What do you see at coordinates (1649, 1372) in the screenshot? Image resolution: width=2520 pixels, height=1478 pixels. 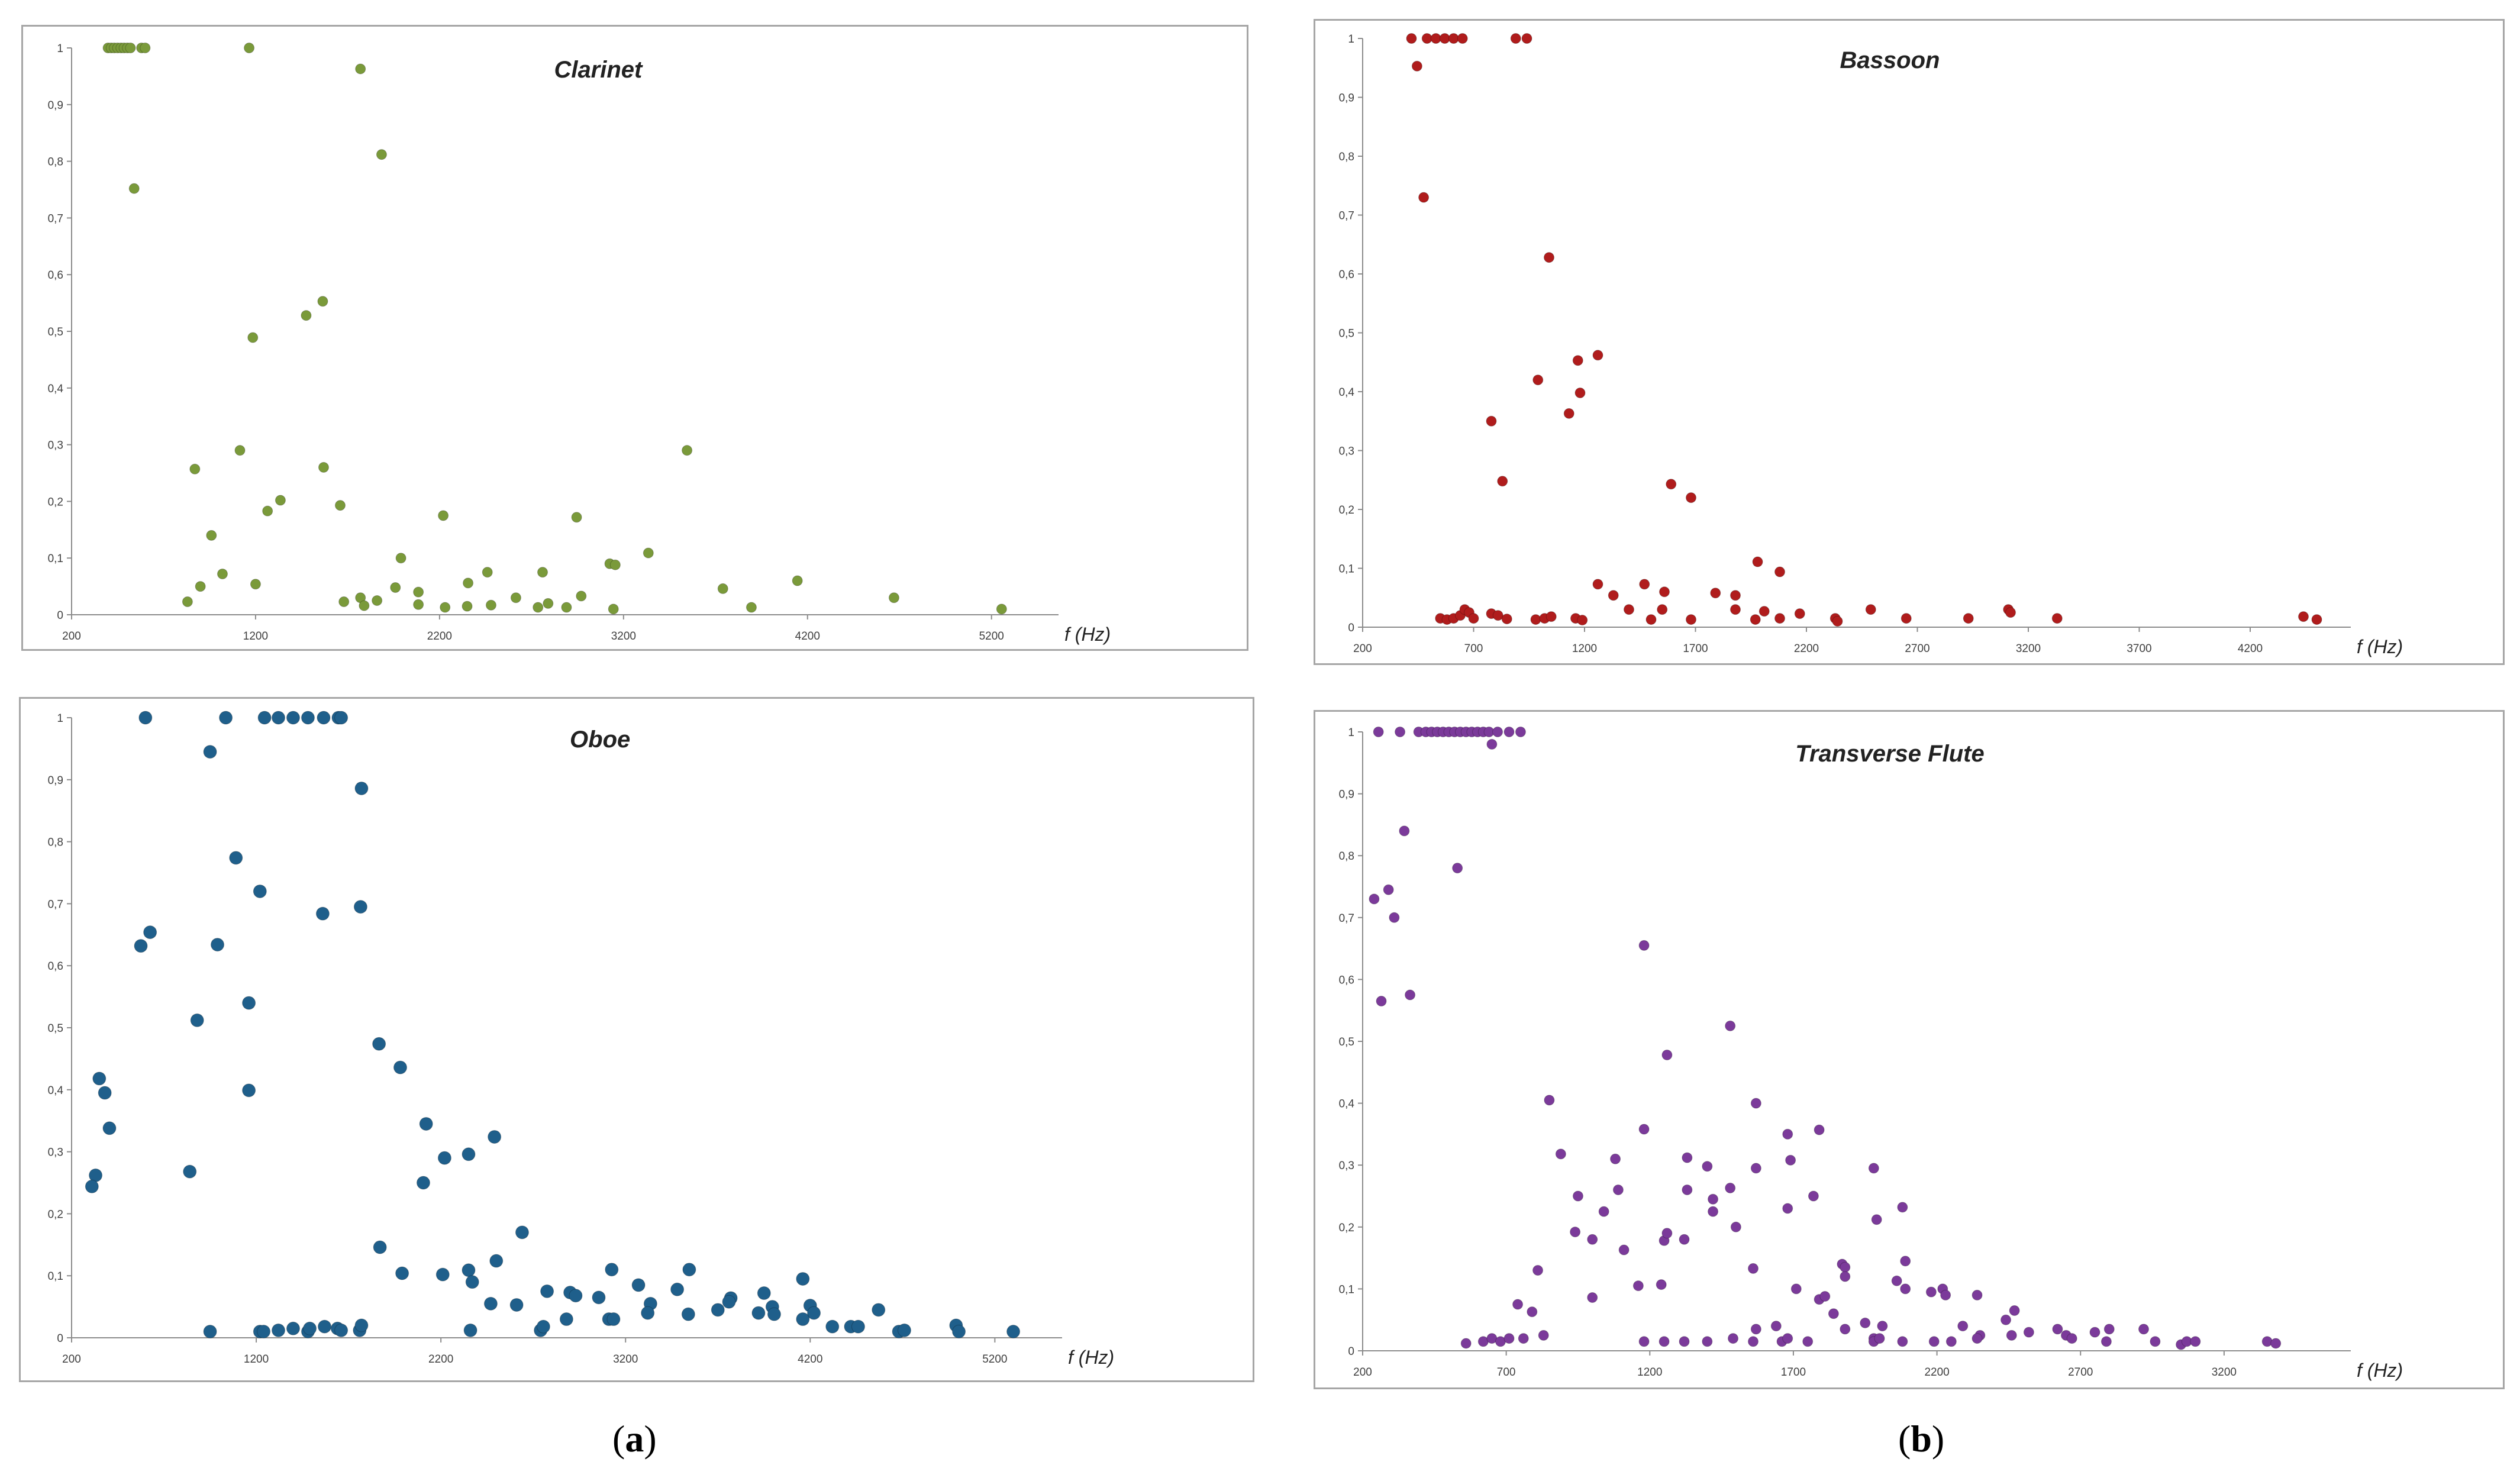 I see `transverse-flute-x-tick-label: 1200` at bounding box center [1649, 1372].